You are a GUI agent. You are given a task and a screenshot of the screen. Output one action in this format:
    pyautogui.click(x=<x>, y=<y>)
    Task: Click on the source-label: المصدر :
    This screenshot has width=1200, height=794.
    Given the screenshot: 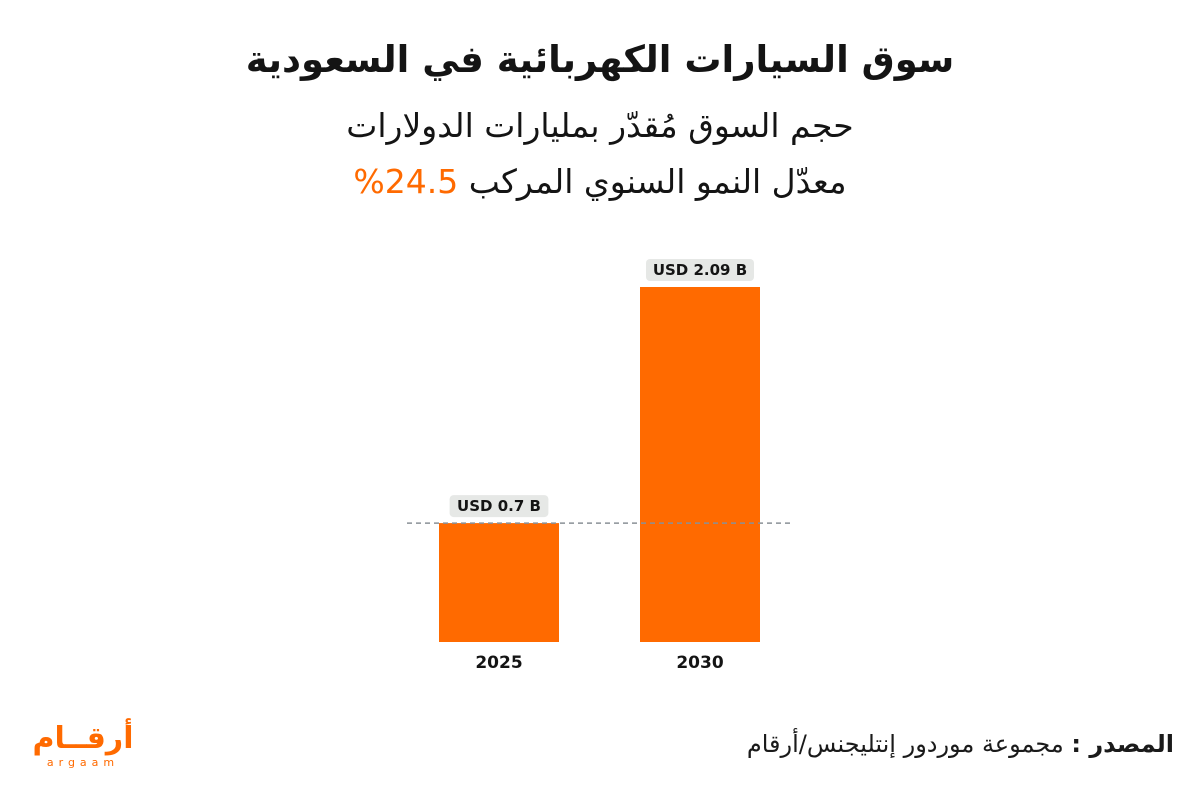 What is the action you would take?
    pyautogui.click(x=1122, y=744)
    